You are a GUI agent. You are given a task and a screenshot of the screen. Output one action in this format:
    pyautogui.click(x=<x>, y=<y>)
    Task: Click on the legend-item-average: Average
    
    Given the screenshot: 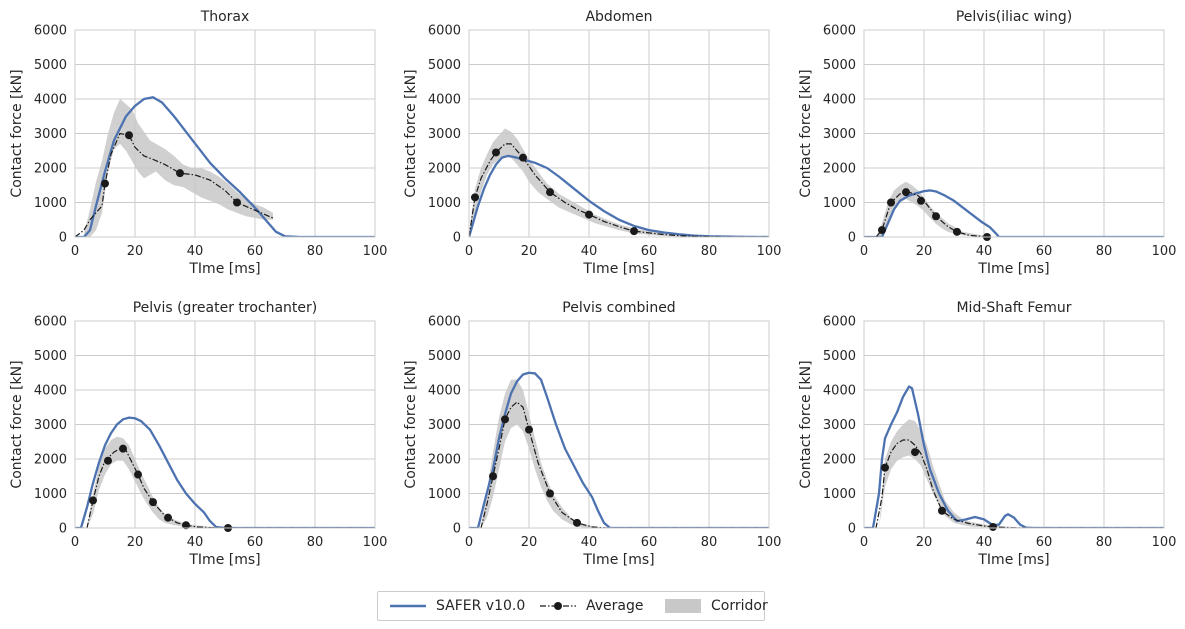 What is the action you would take?
    pyautogui.click(x=592, y=606)
    